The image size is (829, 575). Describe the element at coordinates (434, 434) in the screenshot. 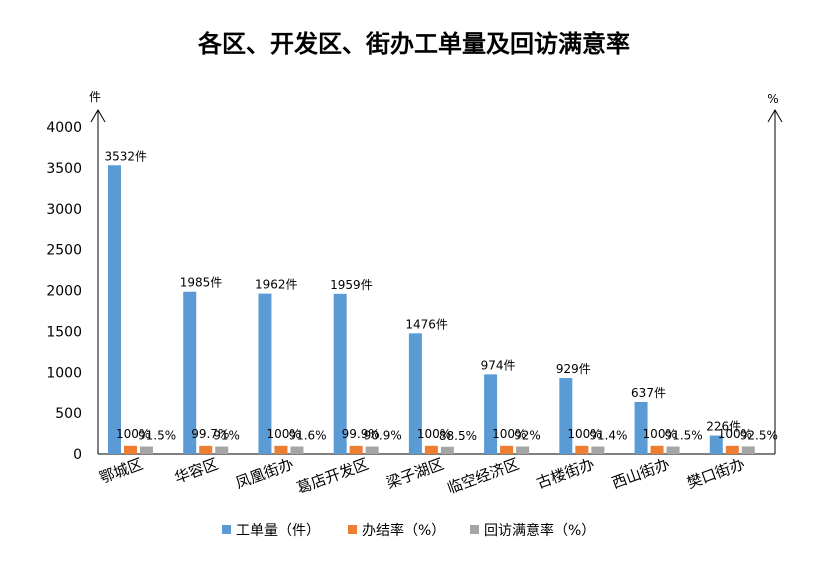

I see `data-label-s1-4: 100%` at that location.